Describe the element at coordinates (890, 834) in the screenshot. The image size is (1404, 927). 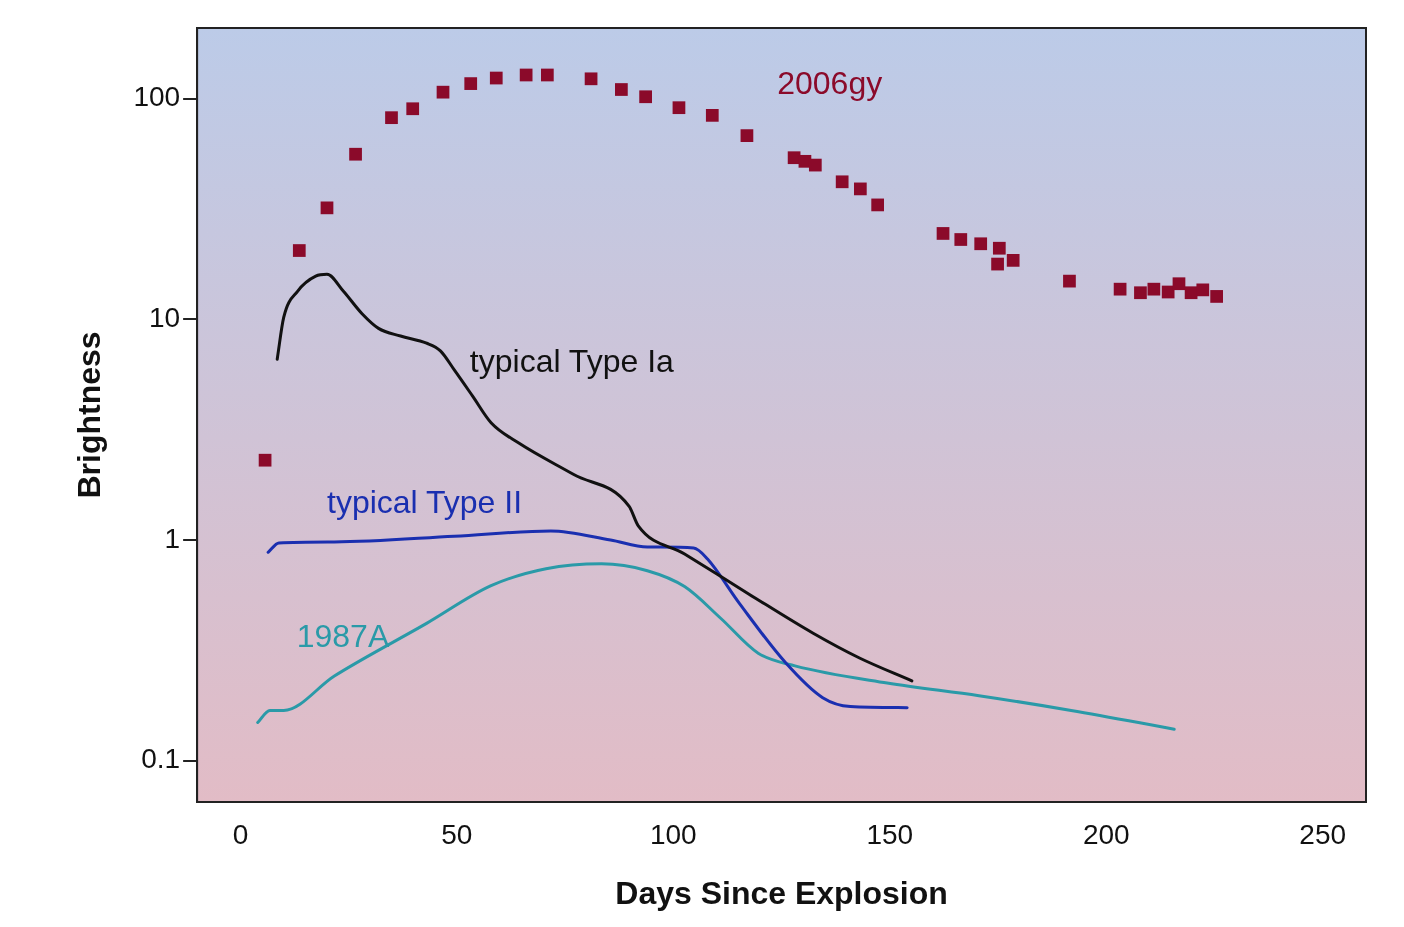
I see `x-tick-label: 150` at that location.